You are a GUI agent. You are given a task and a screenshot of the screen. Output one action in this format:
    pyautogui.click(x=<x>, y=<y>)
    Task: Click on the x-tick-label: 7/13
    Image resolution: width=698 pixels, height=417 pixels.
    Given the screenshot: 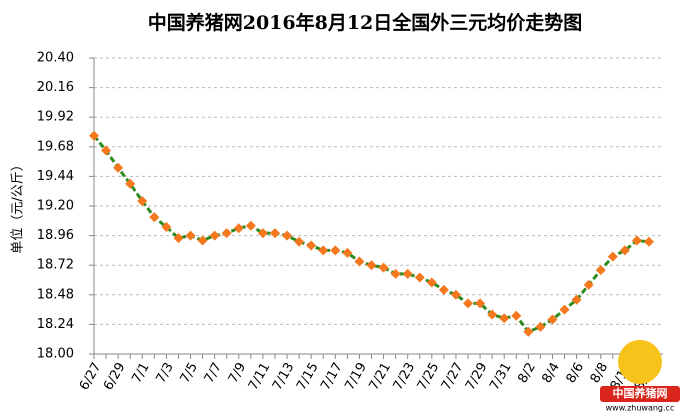 What is the action you would take?
    pyautogui.click(x=284, y=376)
    